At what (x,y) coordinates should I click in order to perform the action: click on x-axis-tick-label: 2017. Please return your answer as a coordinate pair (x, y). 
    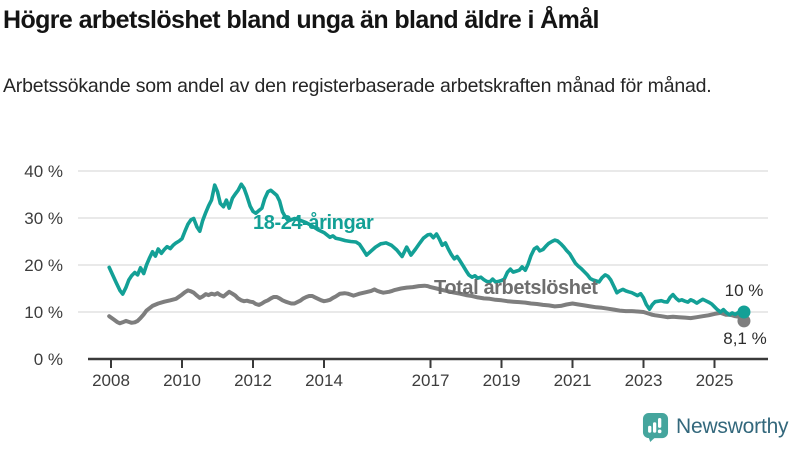
    Looking at the image, I should click on (431, 380).